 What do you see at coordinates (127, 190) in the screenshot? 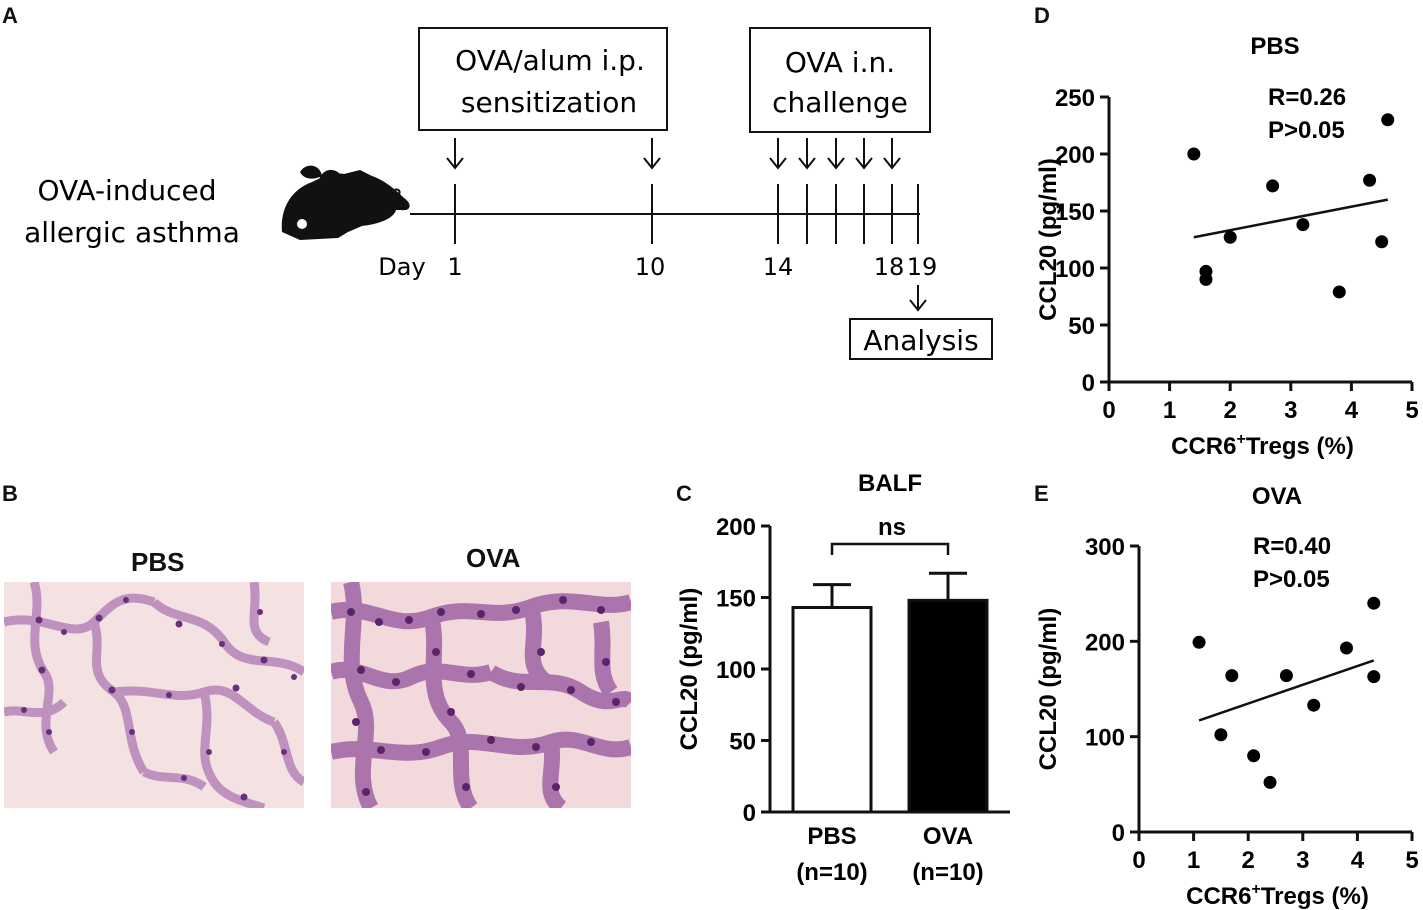
I see `model-label-line1: OVA-induced` at bounding box center [127, 190].